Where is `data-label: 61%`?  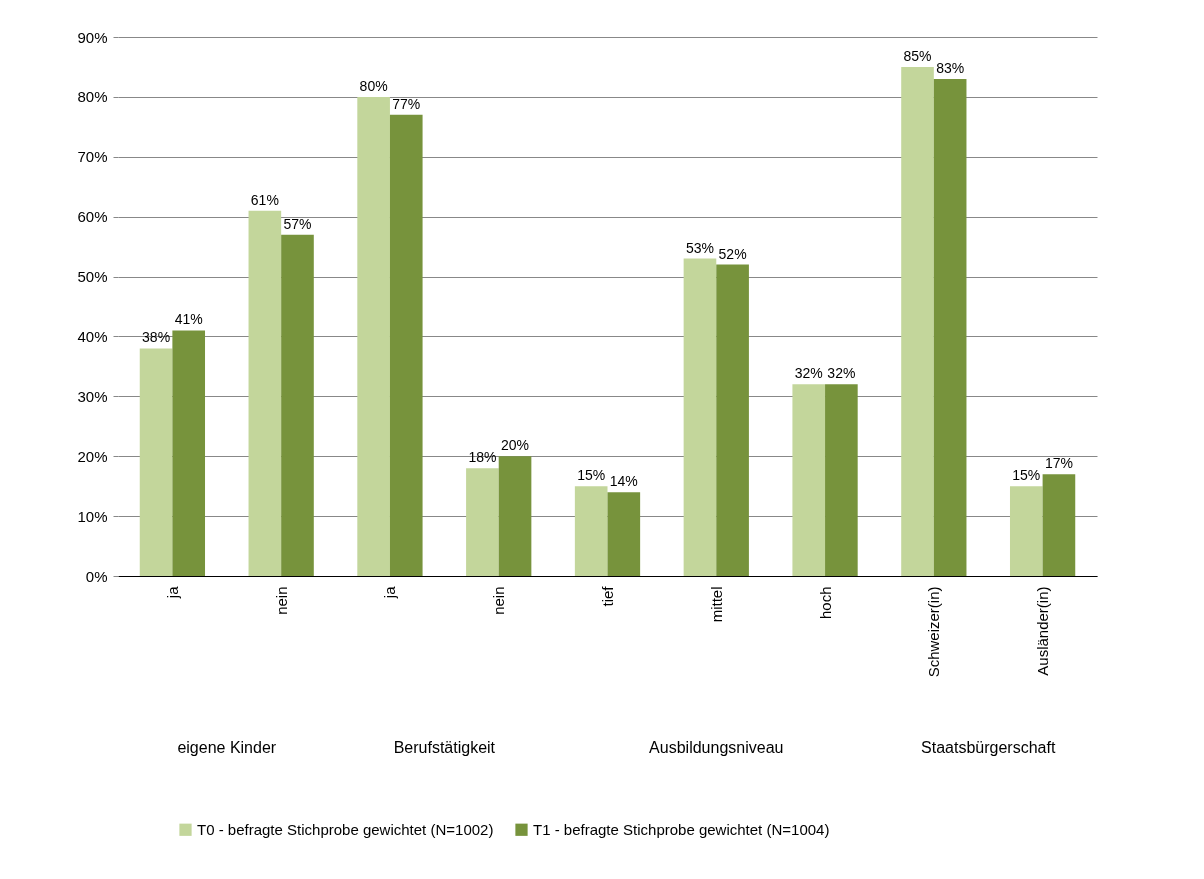
data-label: 61% is located at coordinates (264, 199).